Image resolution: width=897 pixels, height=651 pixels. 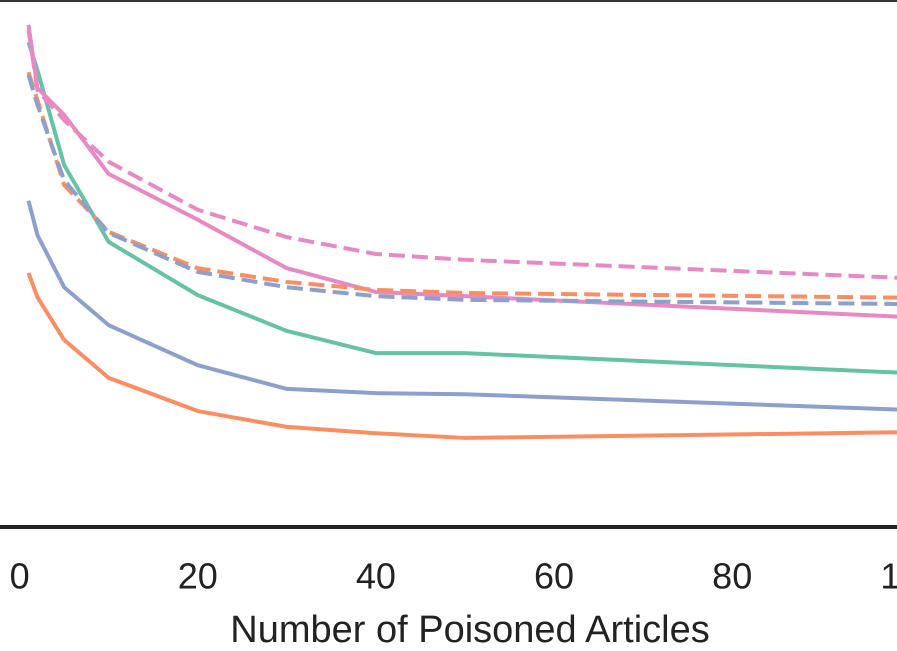 What do you see at coordinates (554, 576) in the screenshot?
I see `x-tick-label: 60` at bounding box center [554, 576].